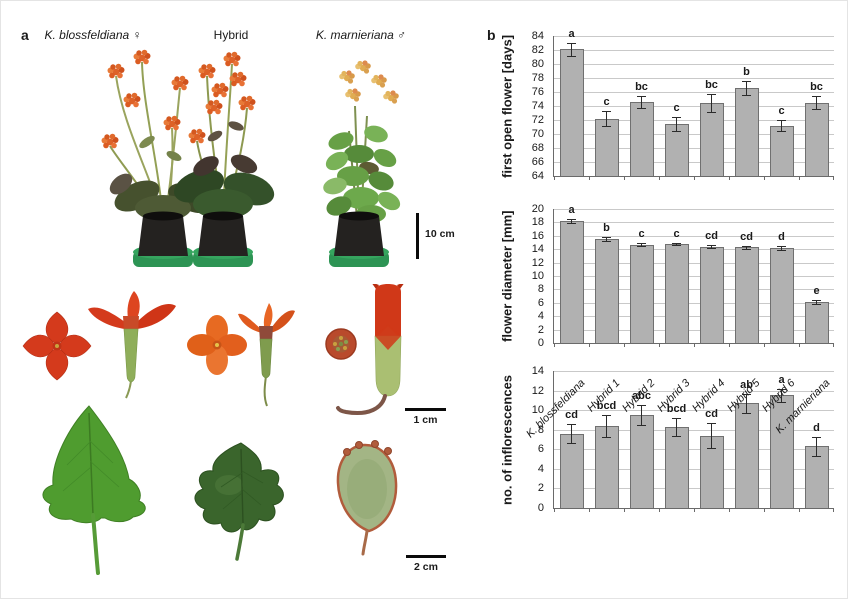 The image size is (848, 599). Describe the element at coordinates (370, 349) in the screenshot. I see `photo-flower-k-marnieriana` at that location.